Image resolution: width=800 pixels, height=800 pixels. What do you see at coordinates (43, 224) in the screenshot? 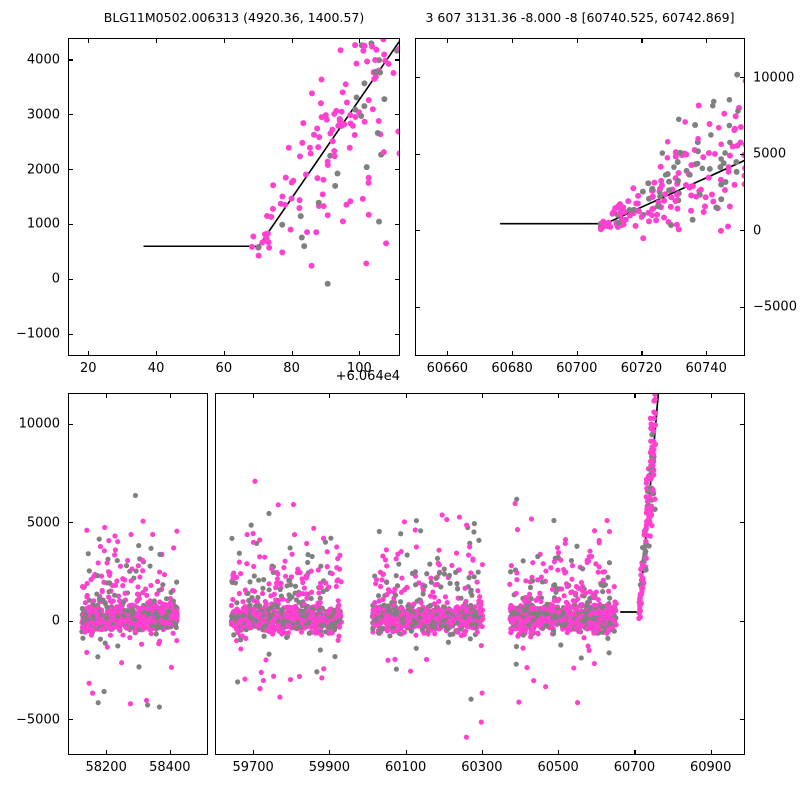
I see `y-tick-label: 1000` at bounding box center [43, 224].